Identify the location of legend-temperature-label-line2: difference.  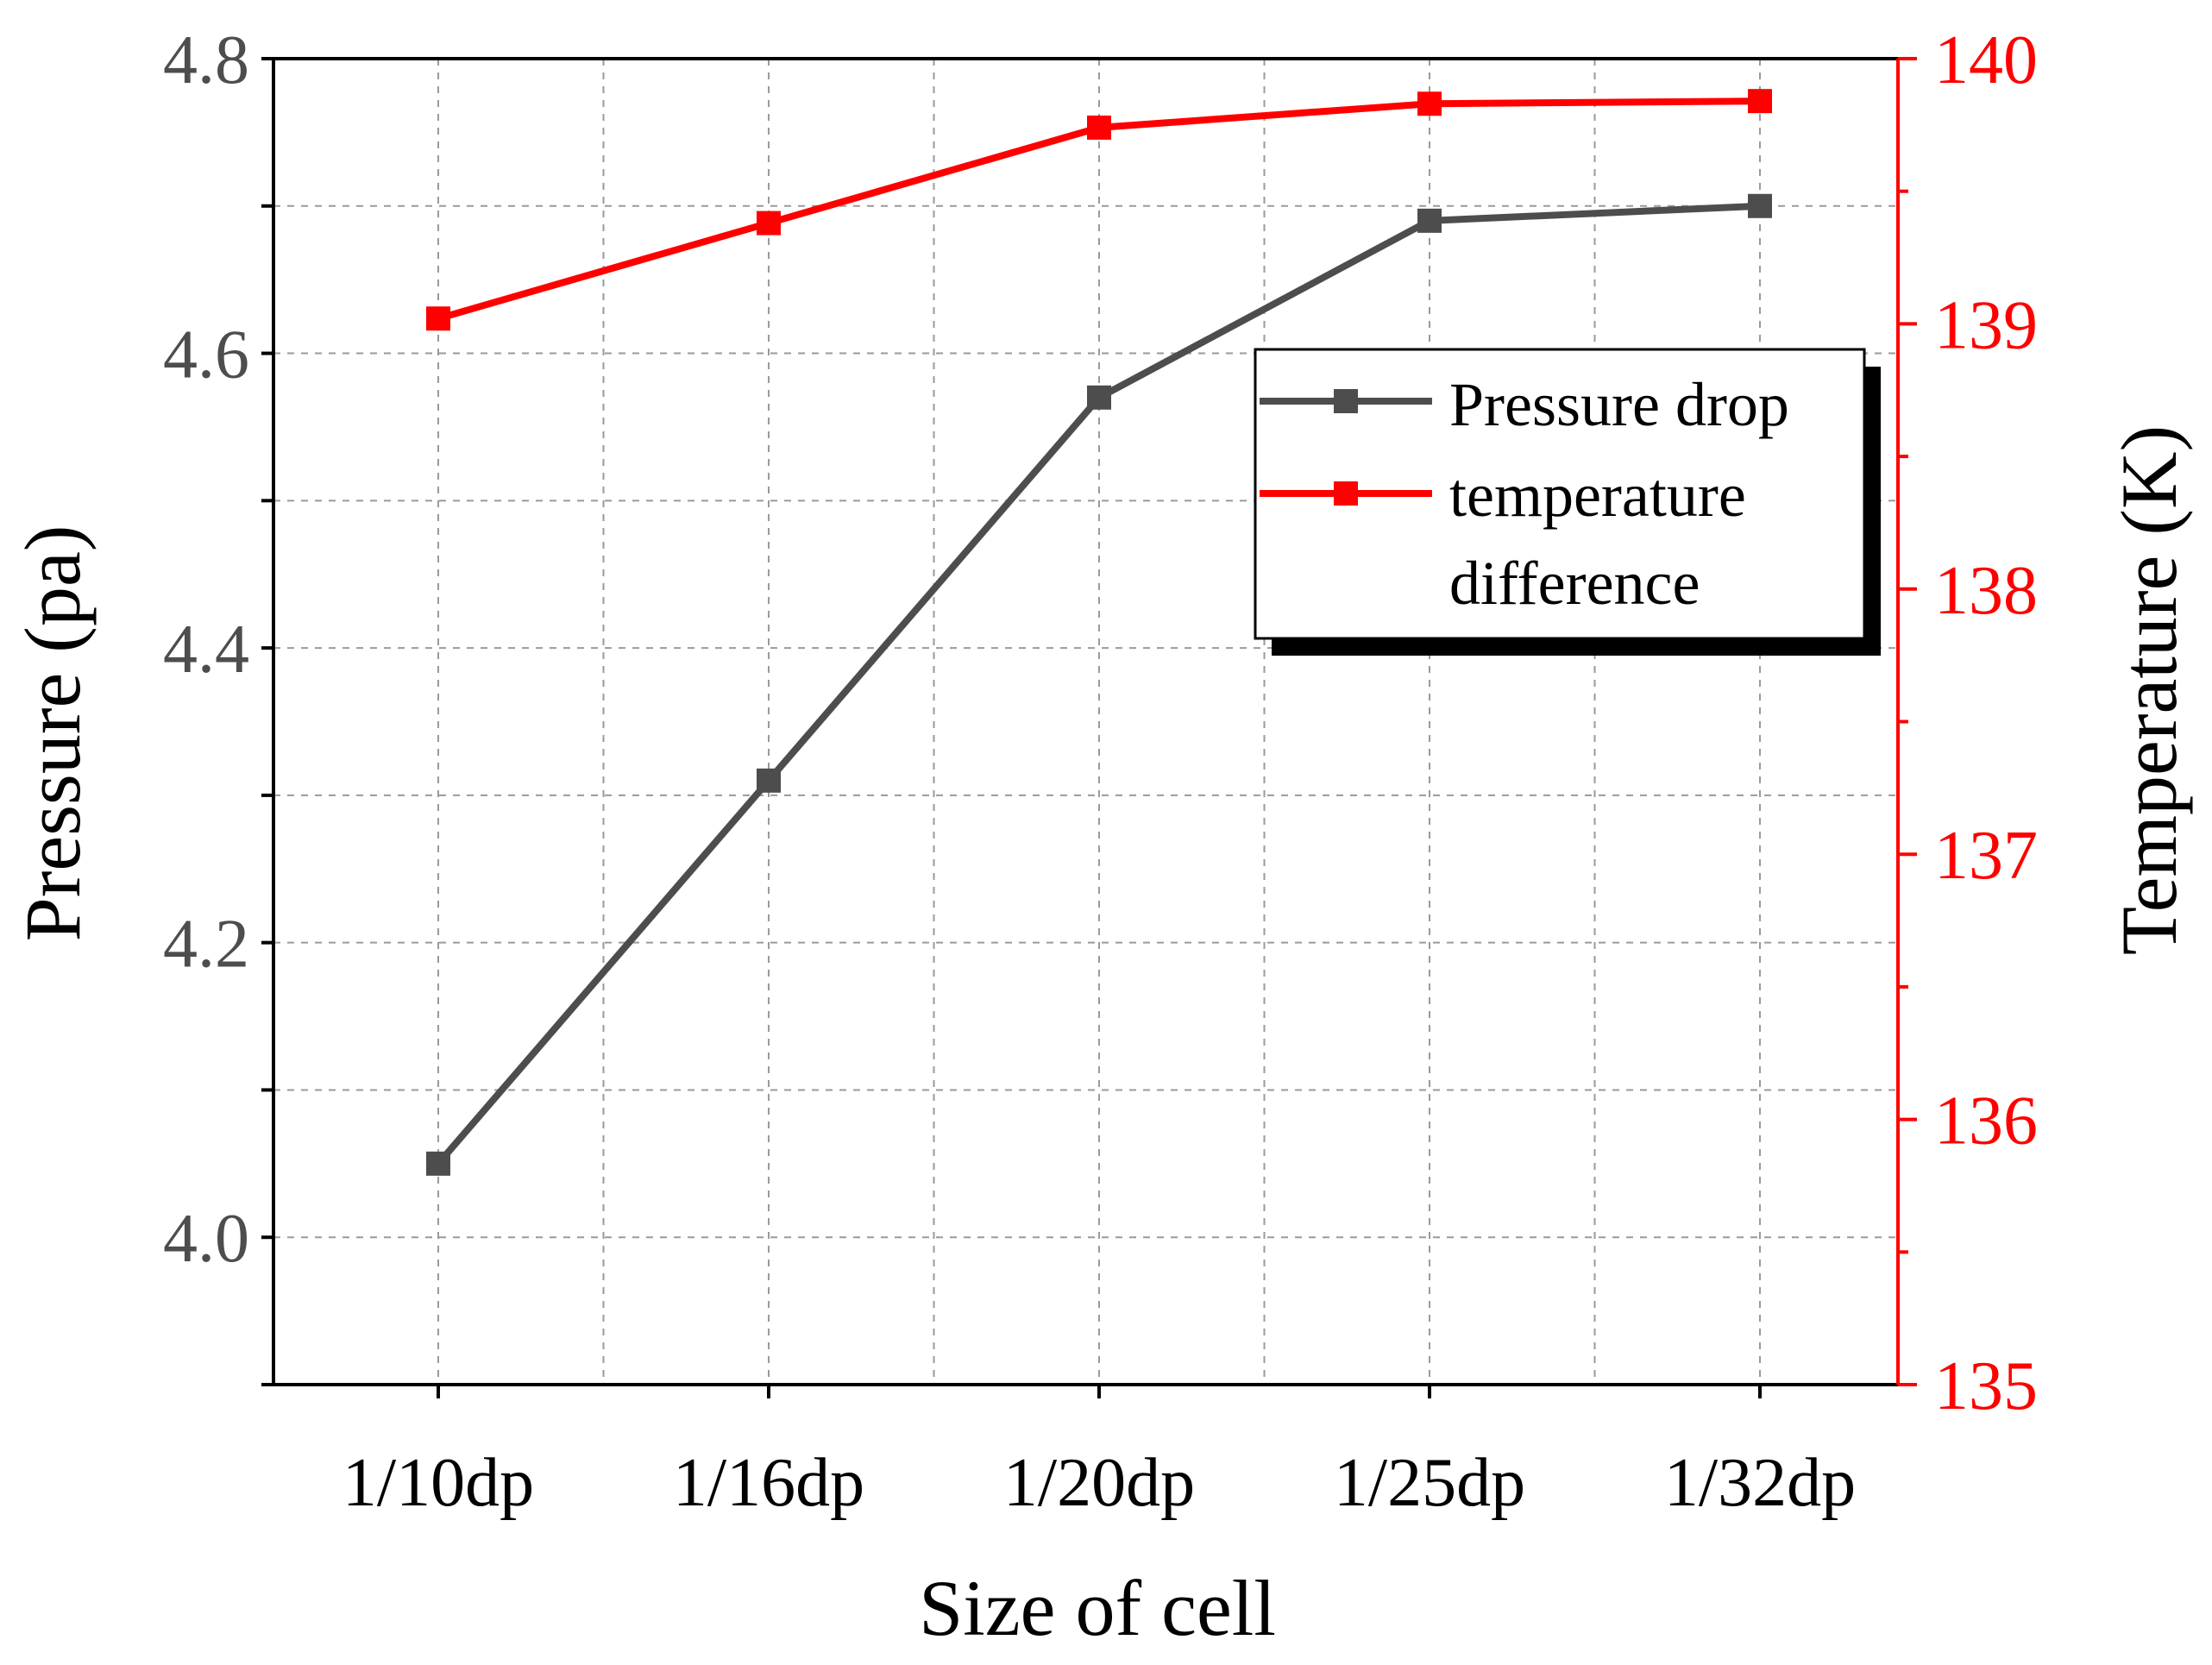
(1575, 583).